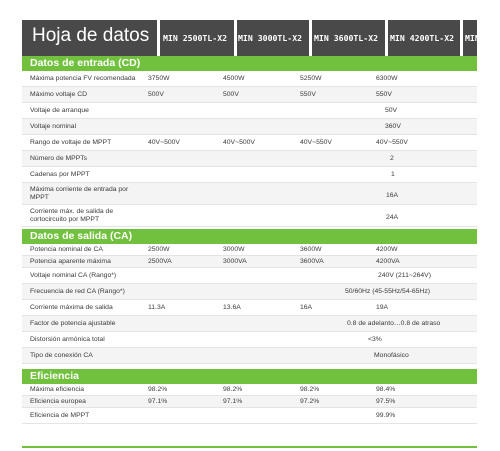 The width and height of the screenshot is (500, 451). I want to click on section-header: Eficiencia, so click(249, 376).